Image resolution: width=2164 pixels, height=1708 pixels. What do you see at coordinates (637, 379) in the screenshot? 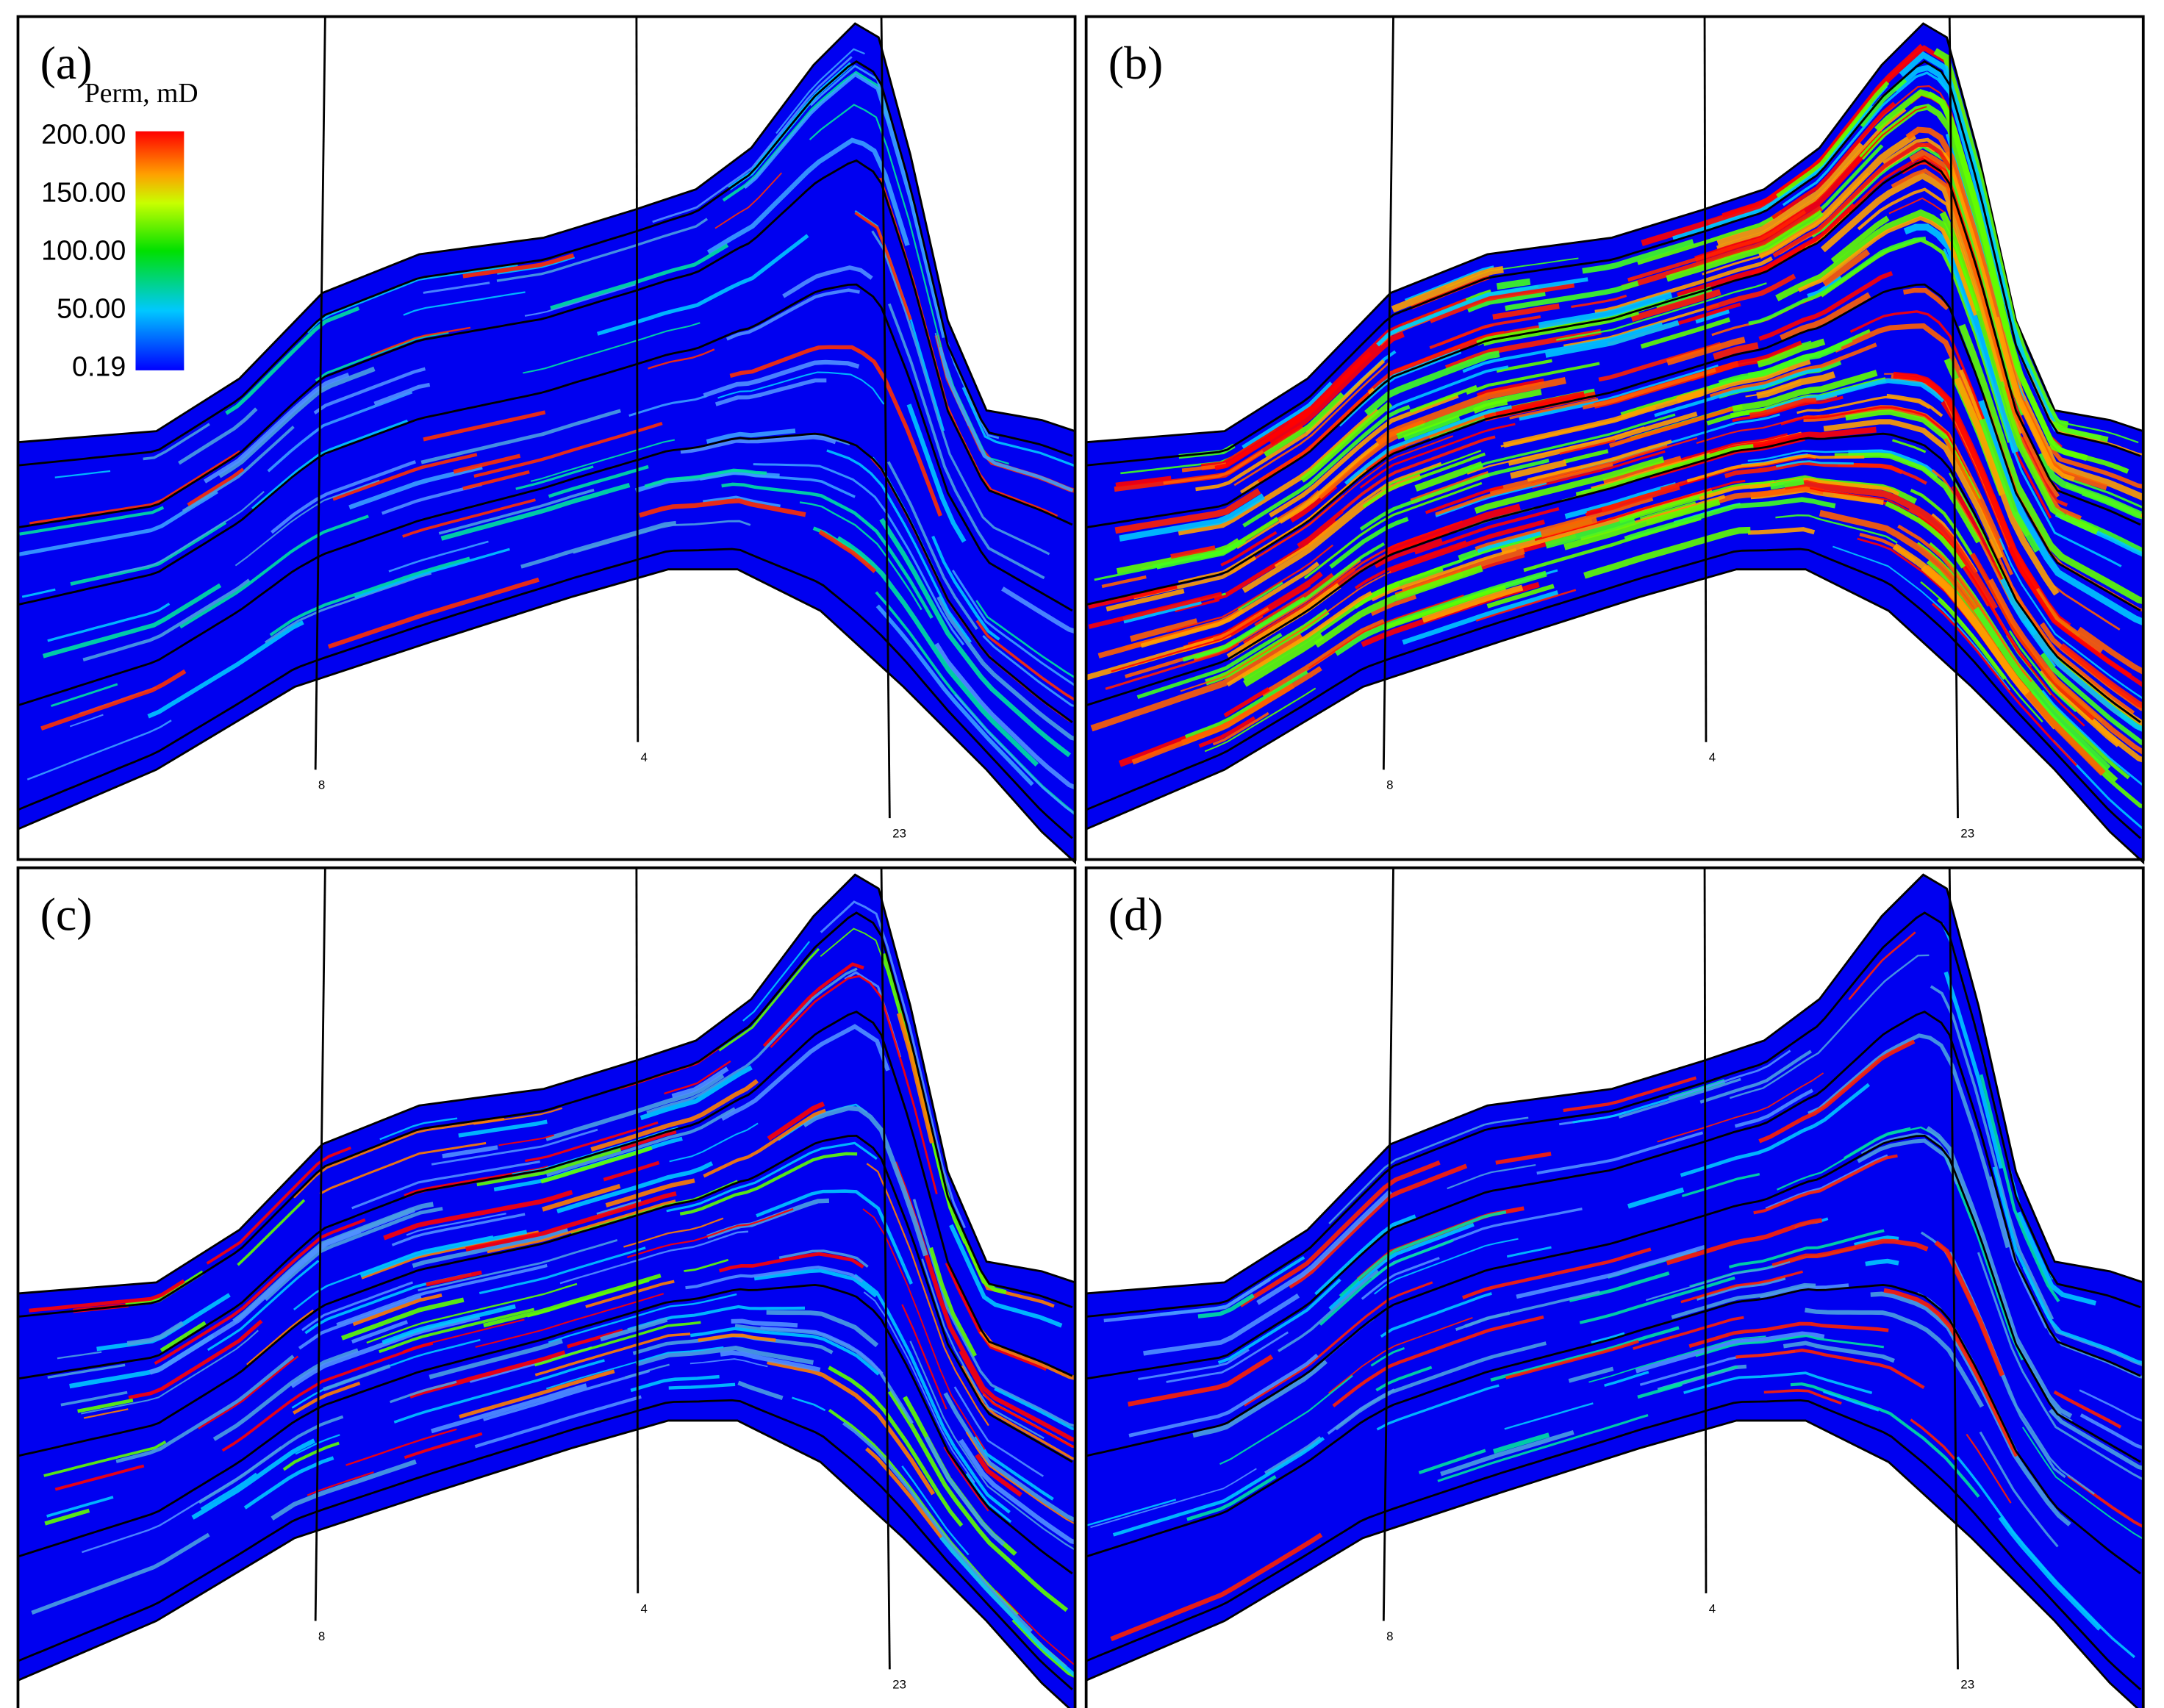
I see `well-track` at bounding box center [637, 379].